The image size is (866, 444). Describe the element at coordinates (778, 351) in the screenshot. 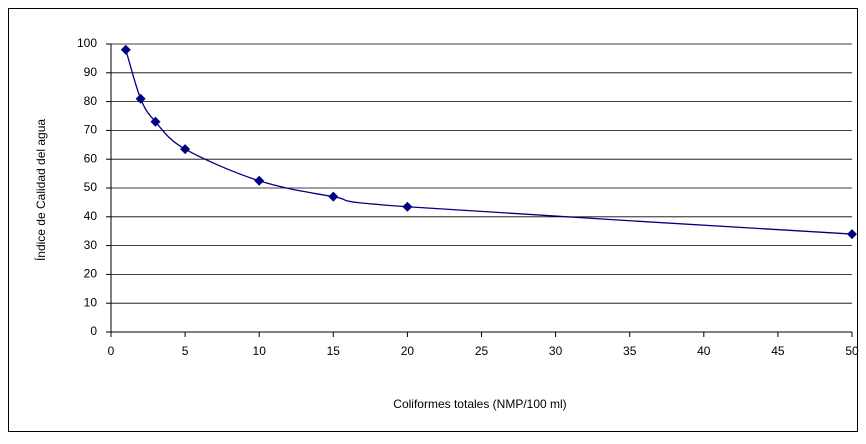

I see `x-tick-label: 45` at that location.